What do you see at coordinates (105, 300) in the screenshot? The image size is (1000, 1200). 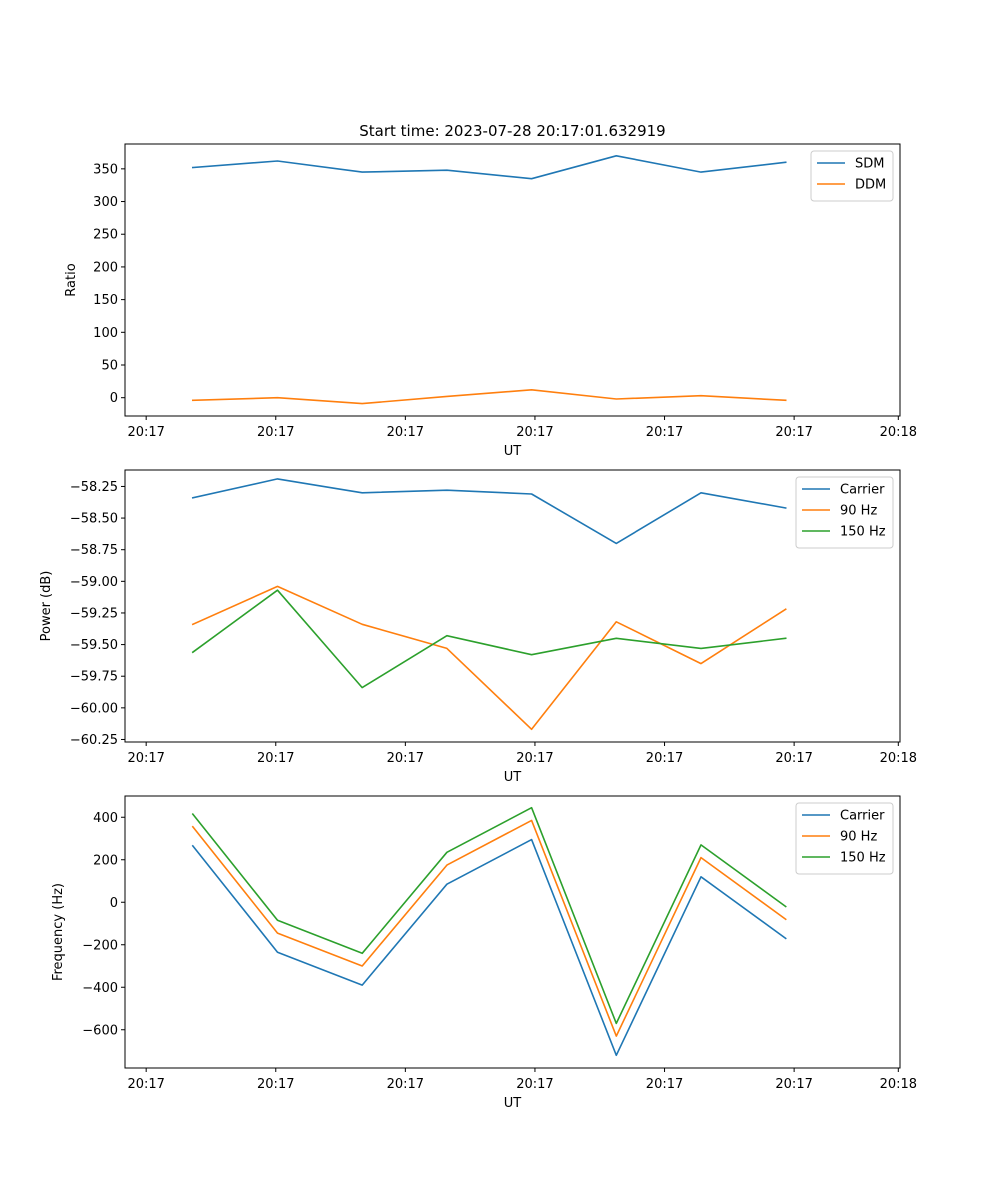 I see `y-tick-label: 150` at bounding box center [105, 300].